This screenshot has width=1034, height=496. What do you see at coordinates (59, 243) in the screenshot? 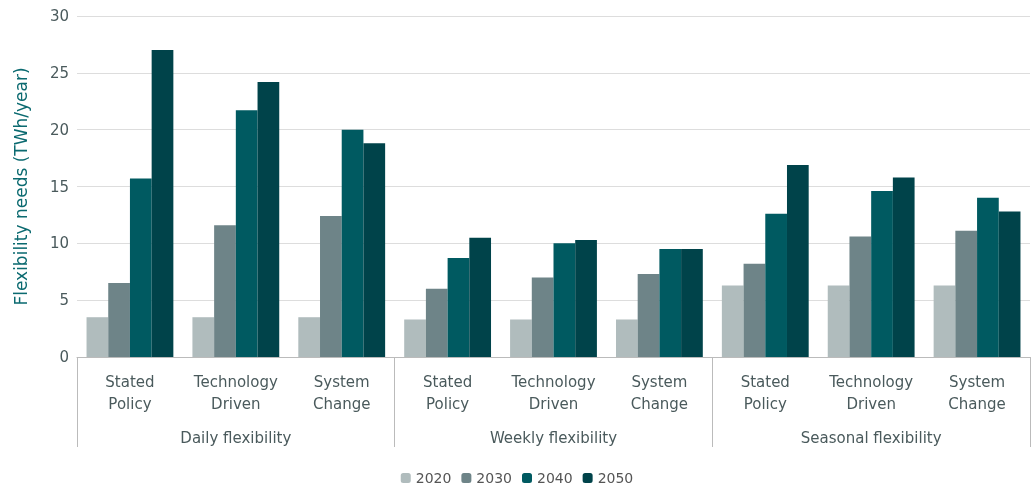
I see `y-tick-label: 10` at bounding box center [59, 243].